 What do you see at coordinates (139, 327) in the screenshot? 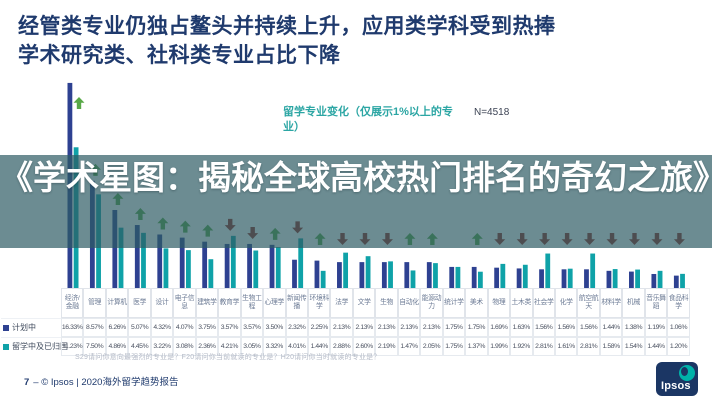
I see `value-cell: 5.07%` at bounding box center [139, 327].